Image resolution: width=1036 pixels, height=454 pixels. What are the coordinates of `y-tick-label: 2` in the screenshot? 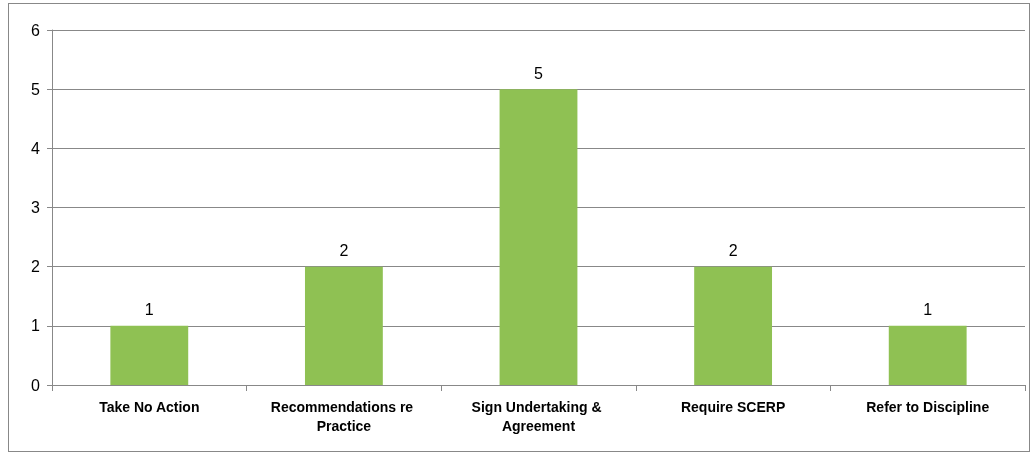 It's located at (36, 267).